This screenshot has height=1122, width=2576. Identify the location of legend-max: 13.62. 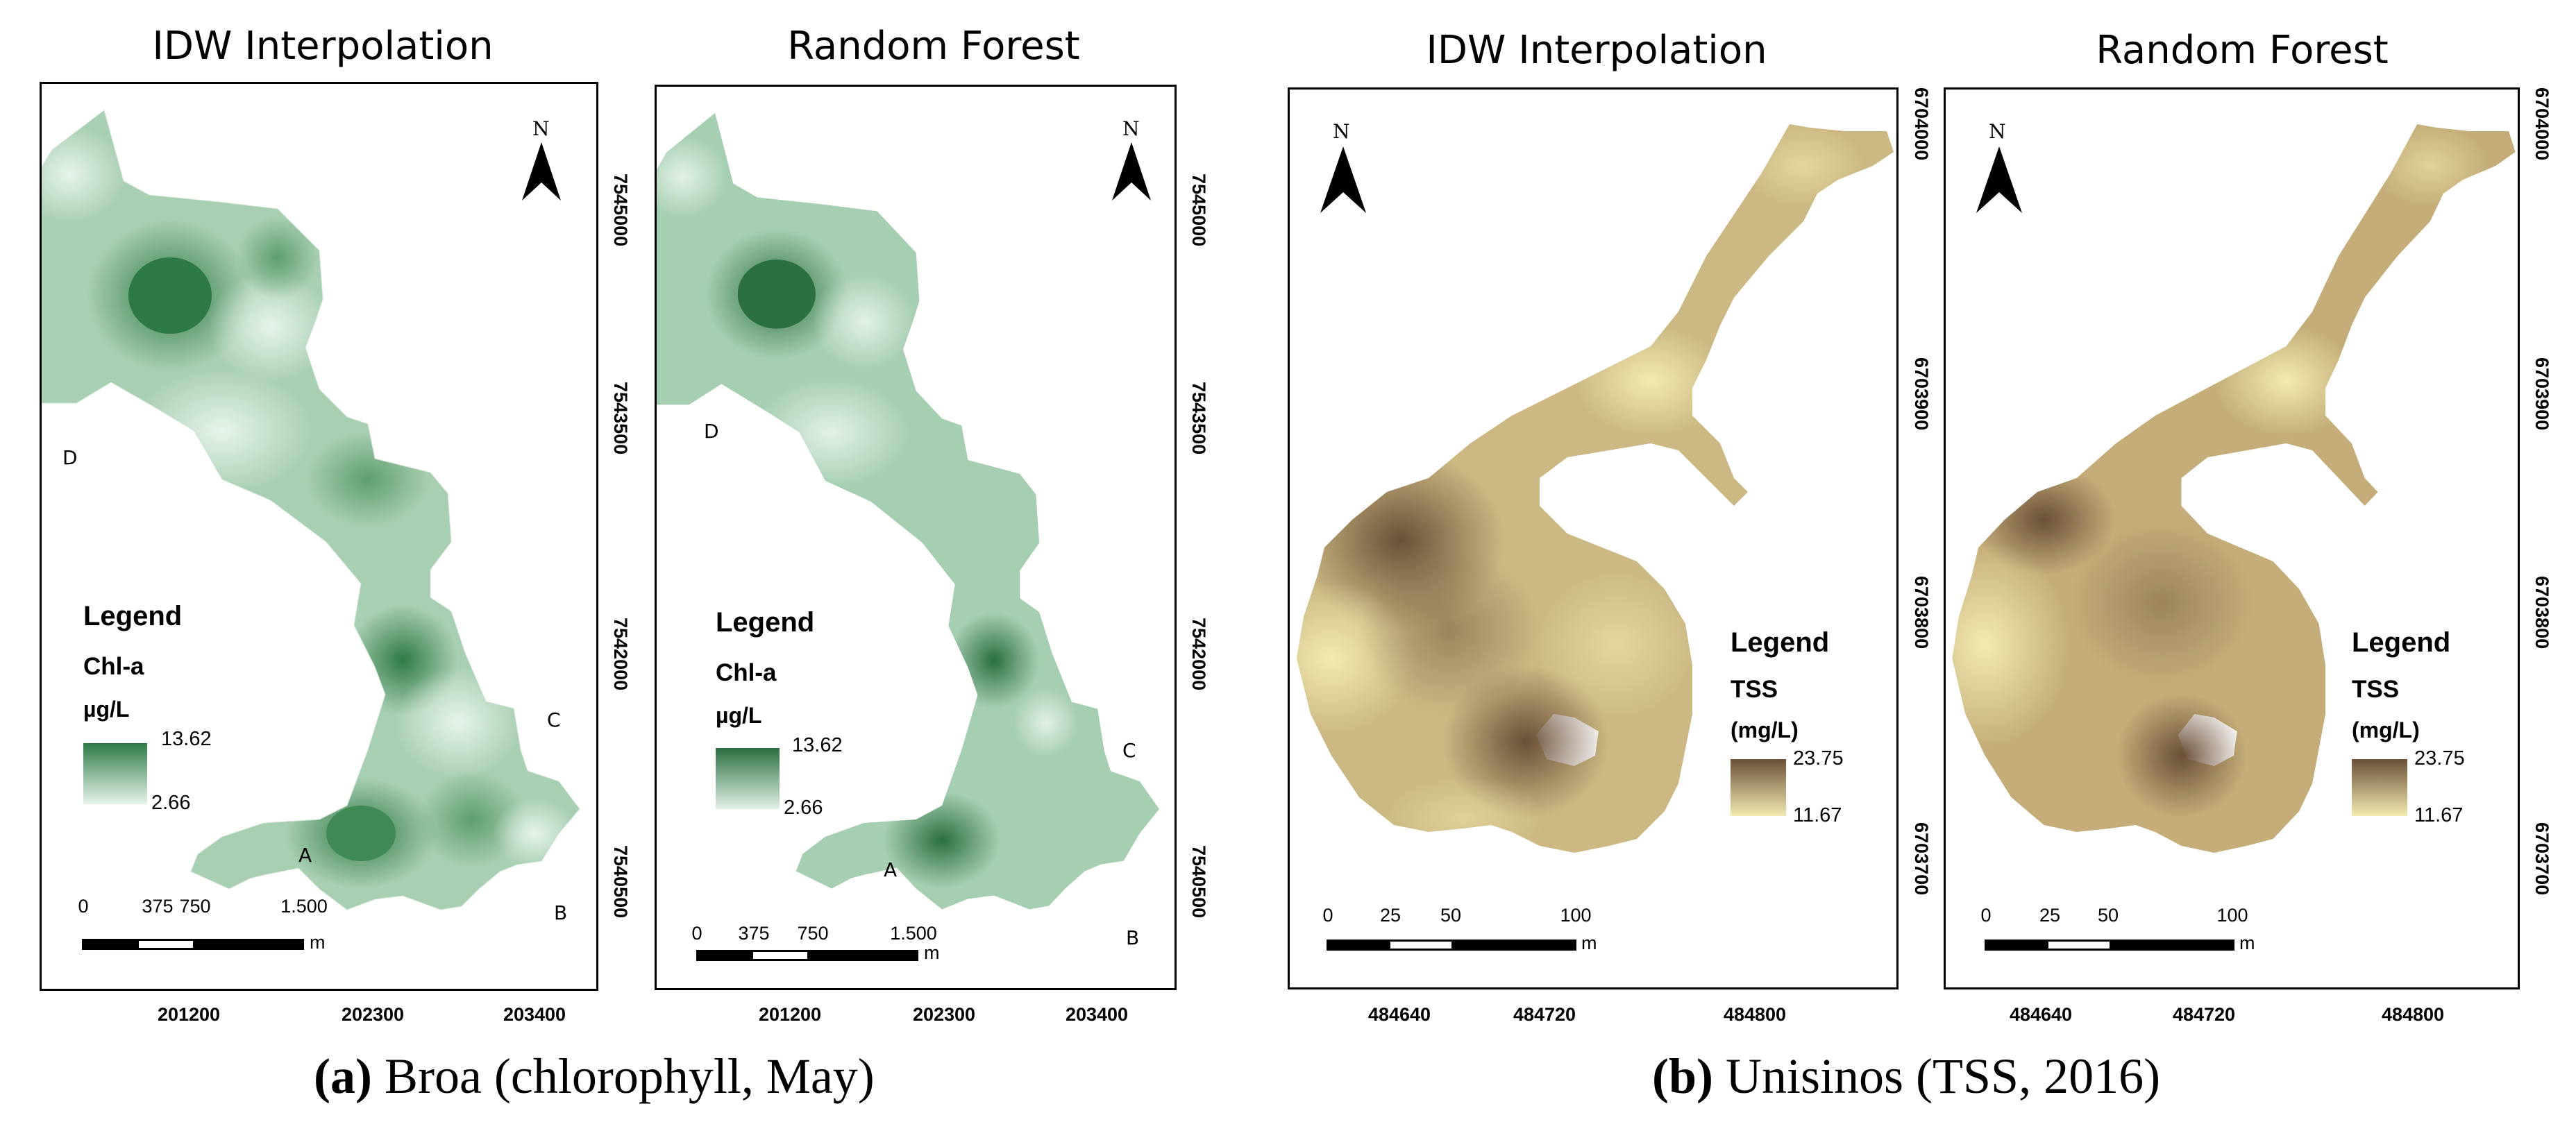
(817, 745).